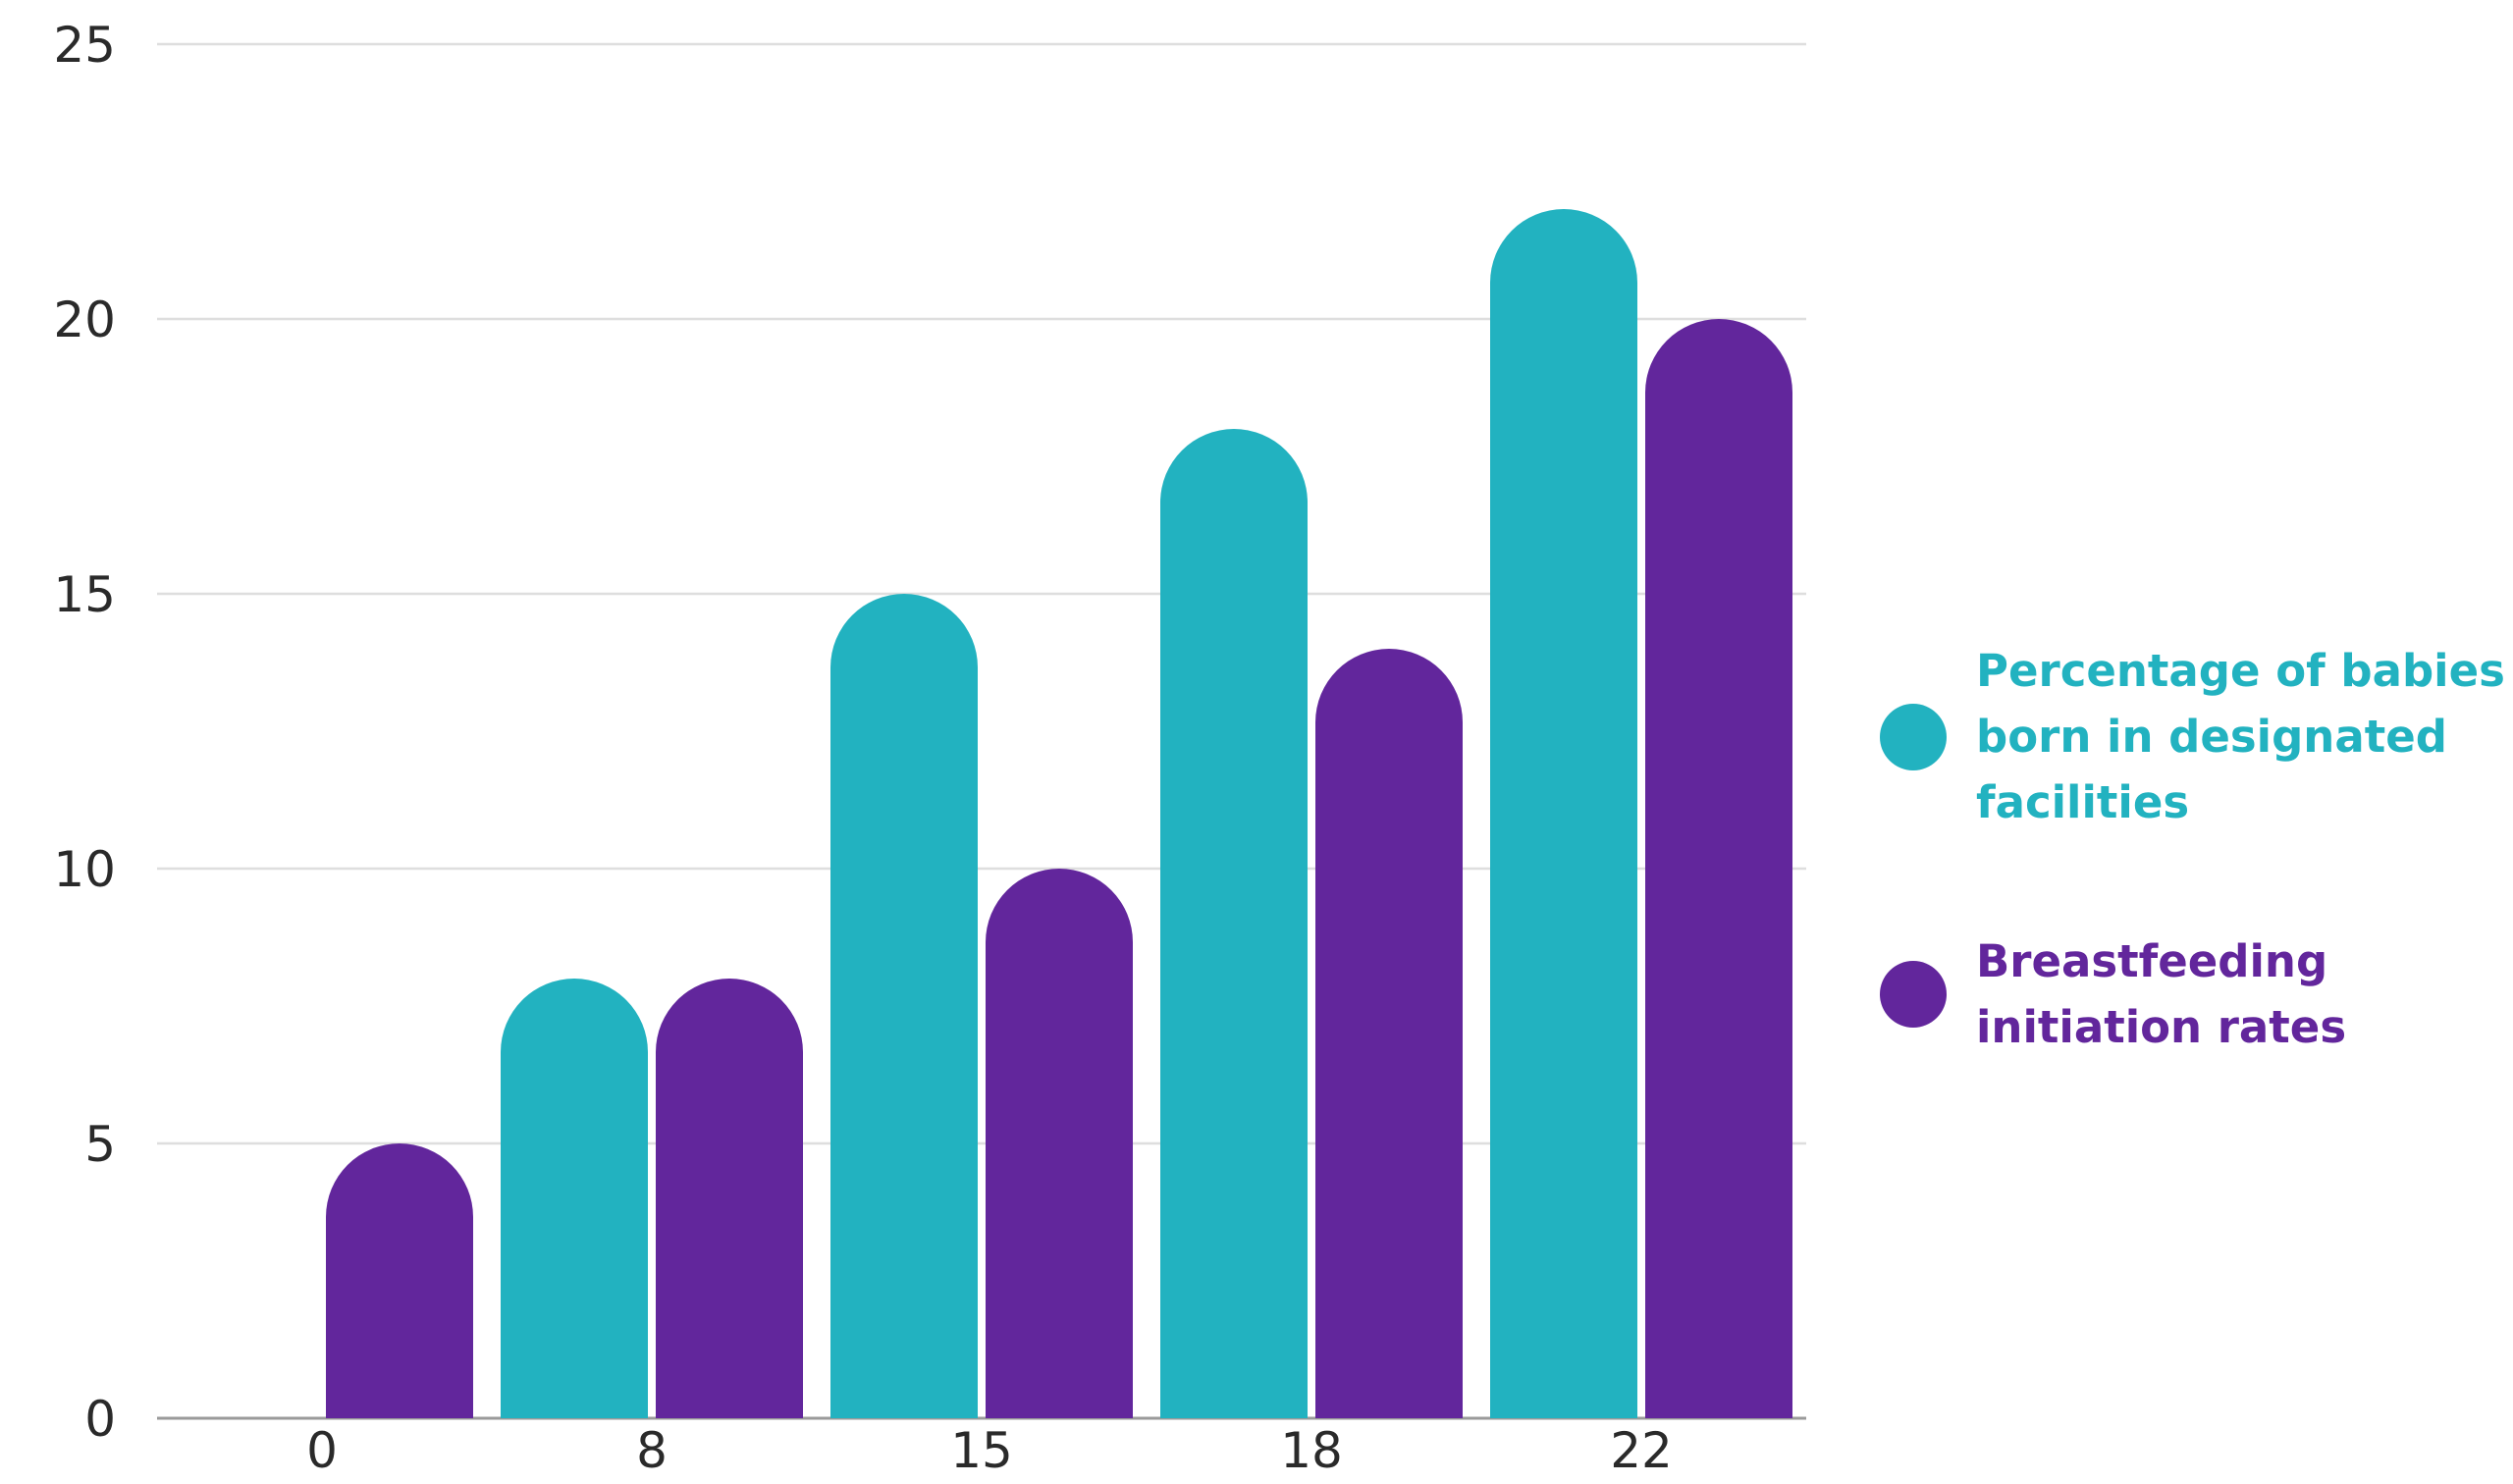 This screenshot has width=2513, height=1484. Describe the element at coordinates (1914, 994) in the screenshot. I see `legend-swatch-breastfeeding` at that location.